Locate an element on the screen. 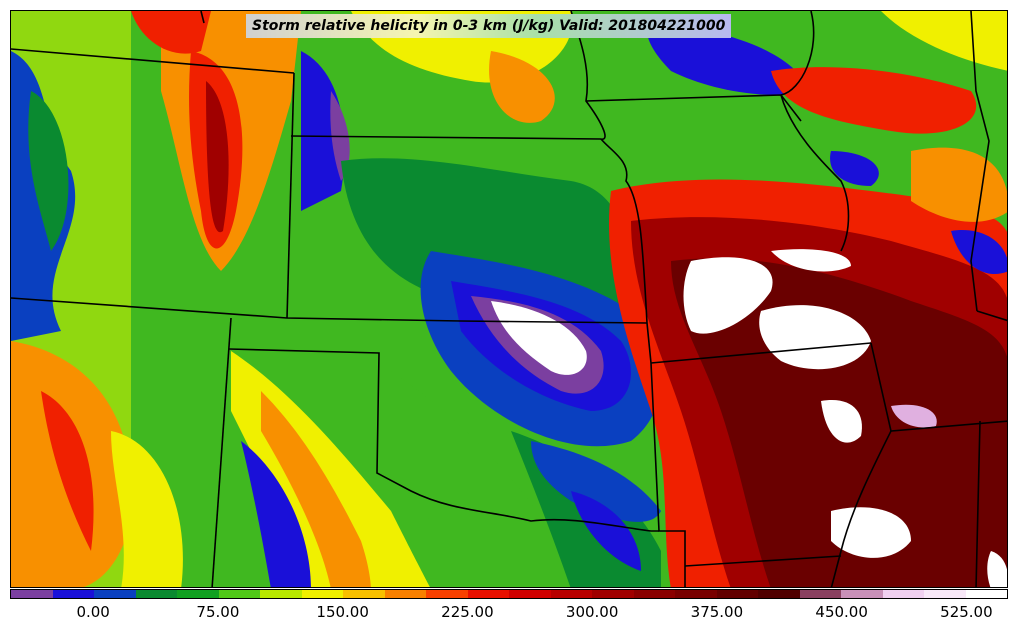 Image resolution: width=1018 pixels, height=633 pixels. colorbar-tick-label: 525.00 is located at coordinates (966, 612).